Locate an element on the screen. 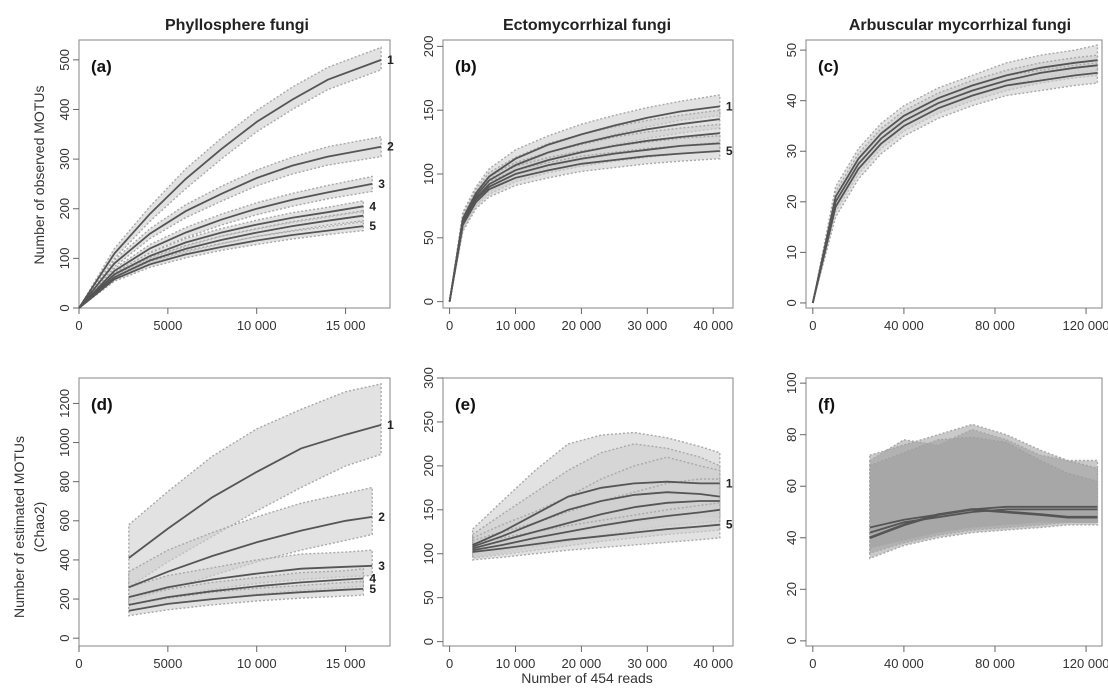 The width and height of the screenshot is (1108, 691). y-tick-label: 30 is located at coordinates (791, 151).